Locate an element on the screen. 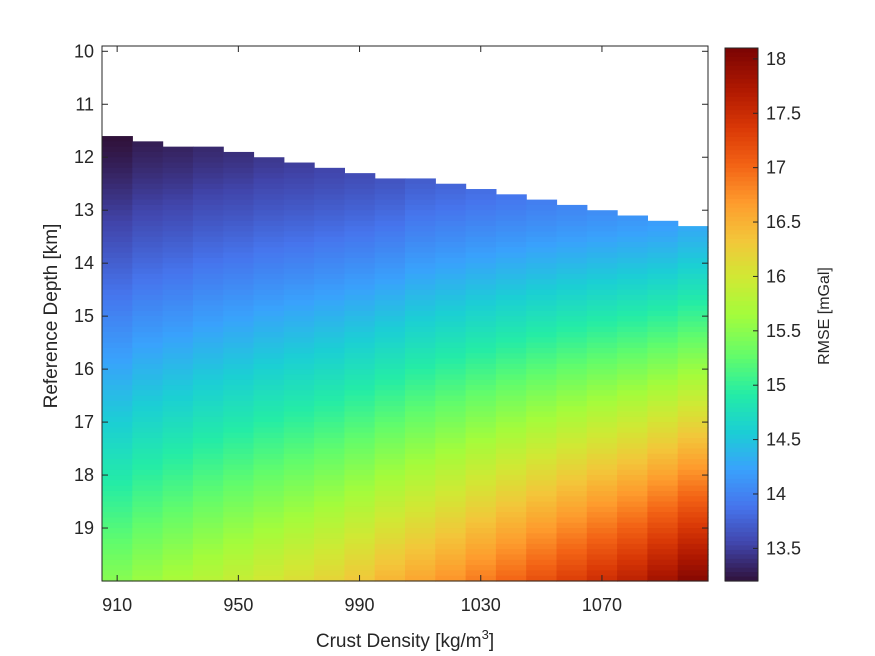  colorbar is located at coordinates (741, 315).